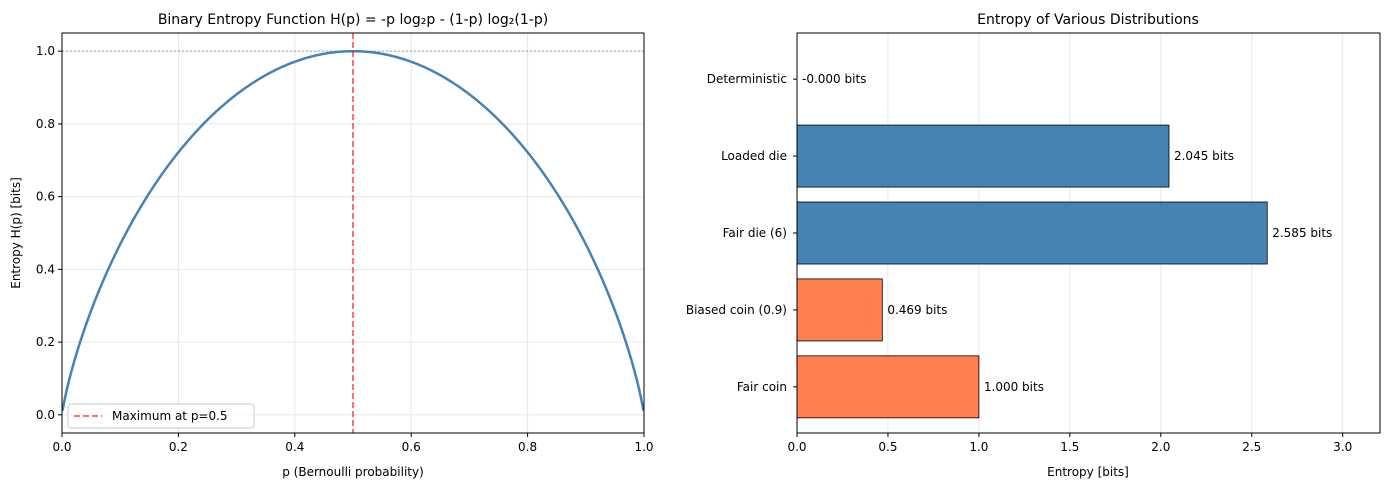  I want to click on x-tick-label: 2.5, so click(1251, 447).